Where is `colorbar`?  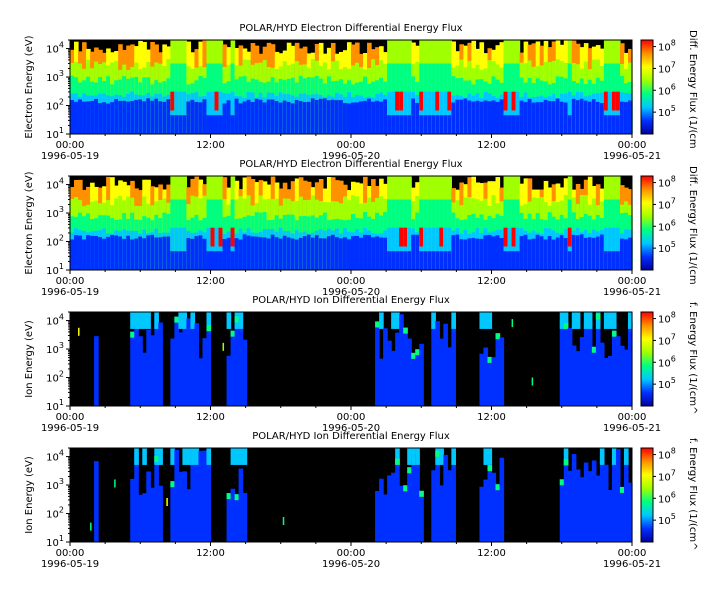
colorbar is located at coordinates (647, 359).